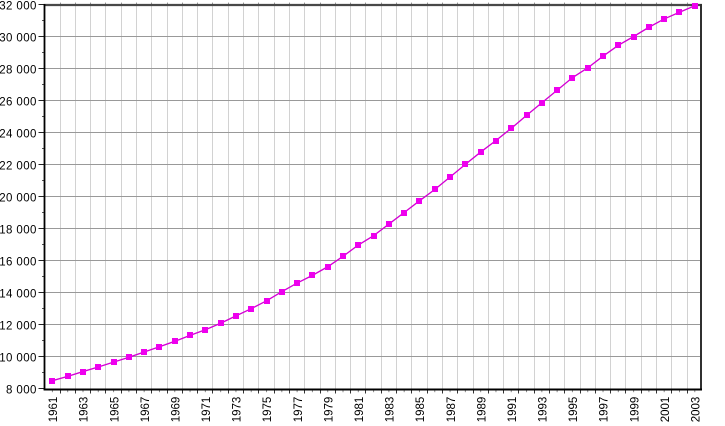 The image size is (725, 426). I want to click on svg-text: 1975, so click(268, 410).